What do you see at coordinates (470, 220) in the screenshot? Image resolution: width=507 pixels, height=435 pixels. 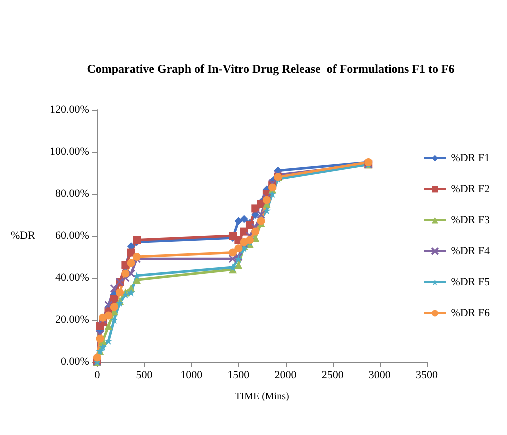 I see `legend-label: %DR F3` at bounding box center [470, 220].